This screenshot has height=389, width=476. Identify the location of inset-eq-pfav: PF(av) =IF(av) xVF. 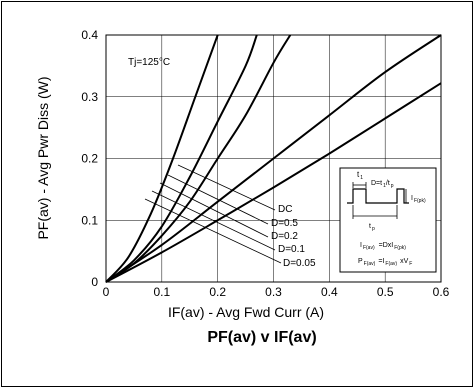
(385, 262).